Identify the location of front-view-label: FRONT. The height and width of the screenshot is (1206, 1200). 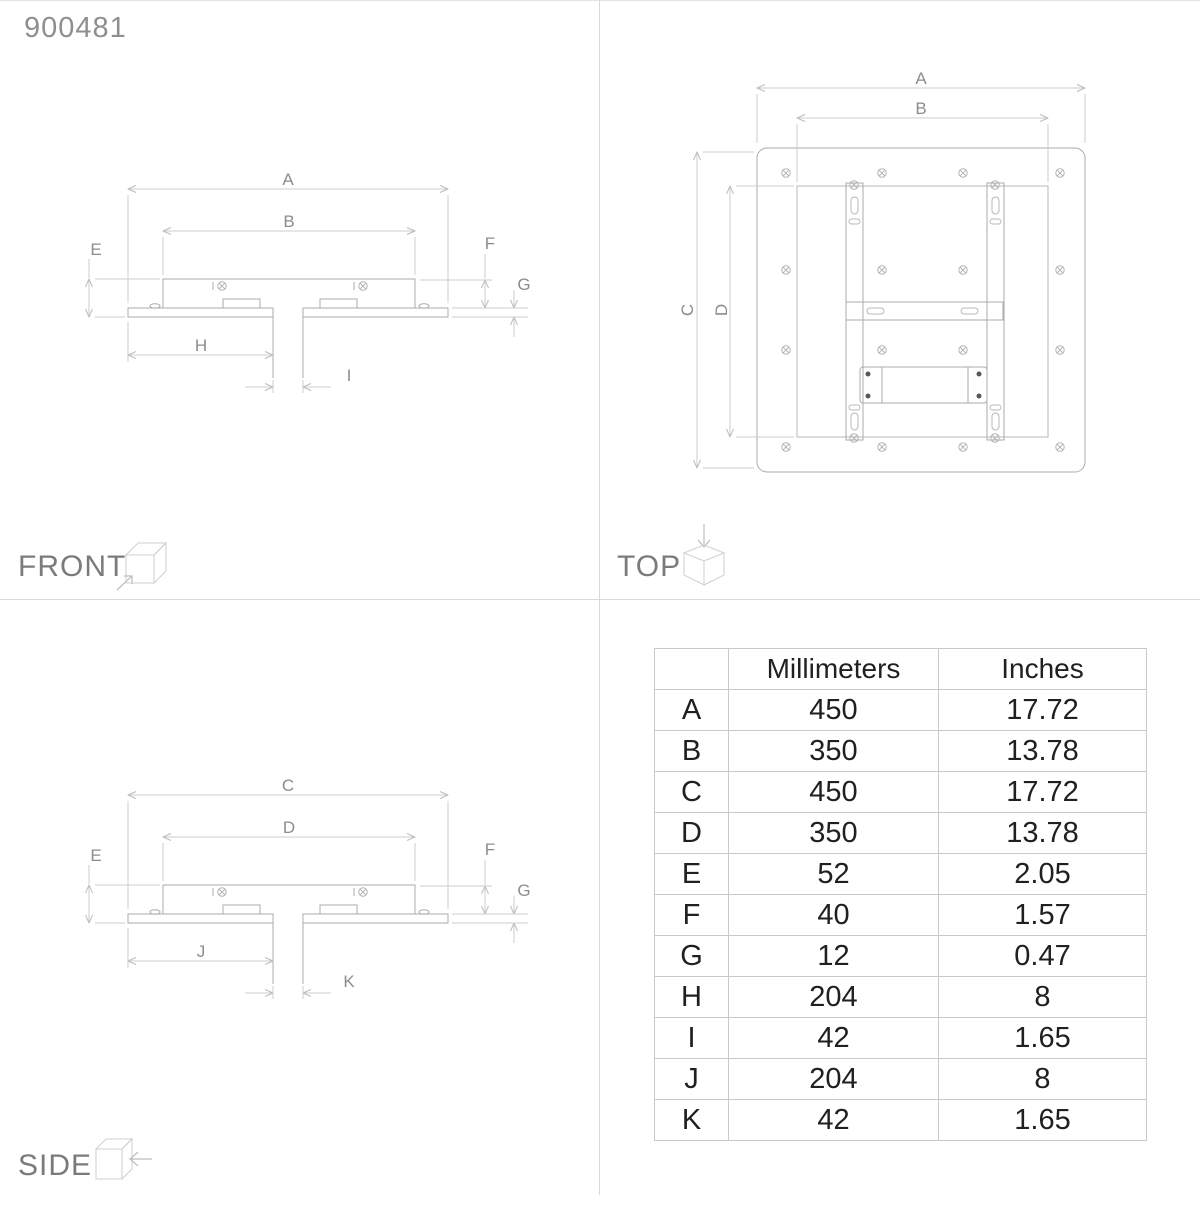
(72, 566).